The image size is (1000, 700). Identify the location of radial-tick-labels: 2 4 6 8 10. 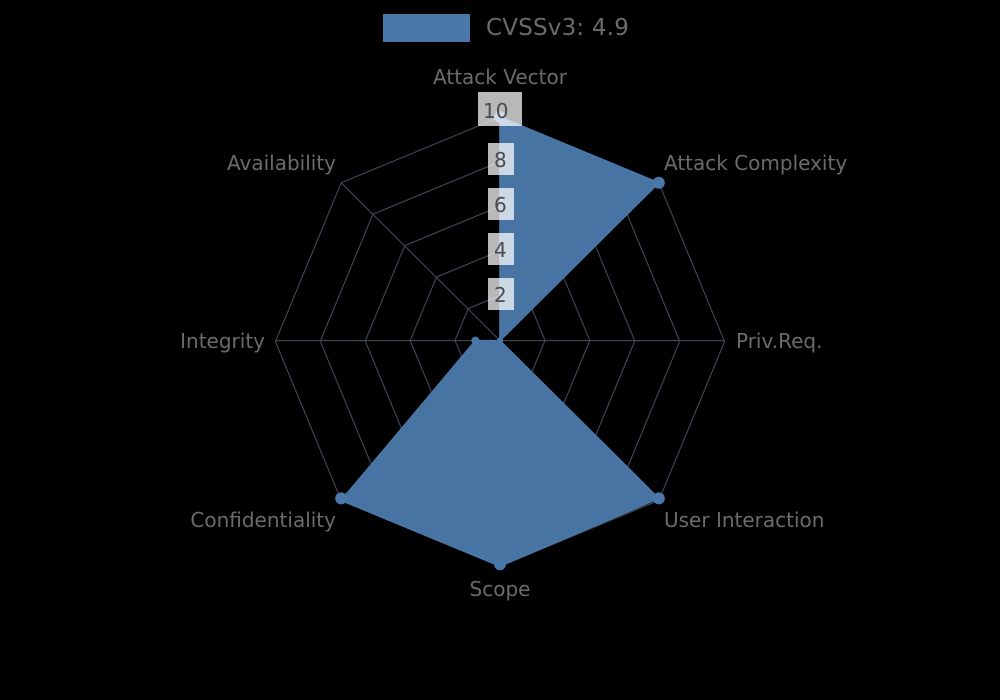
(500, 201).